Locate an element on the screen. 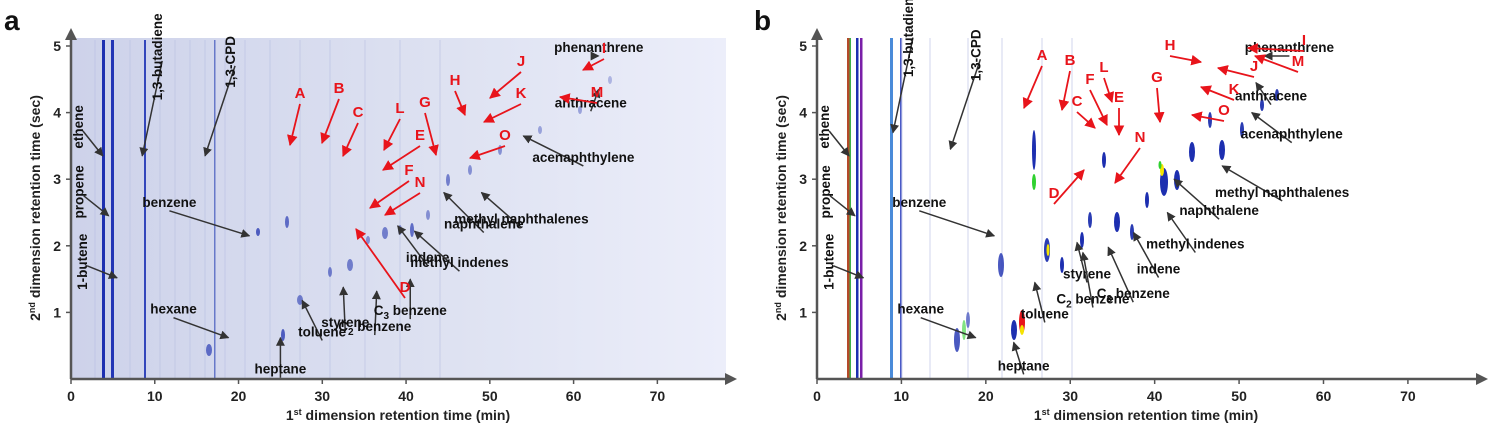 The image size is (1500, 438). y-ticks-b: 1 2 3 4 5 is located at coordinates (808, 179).